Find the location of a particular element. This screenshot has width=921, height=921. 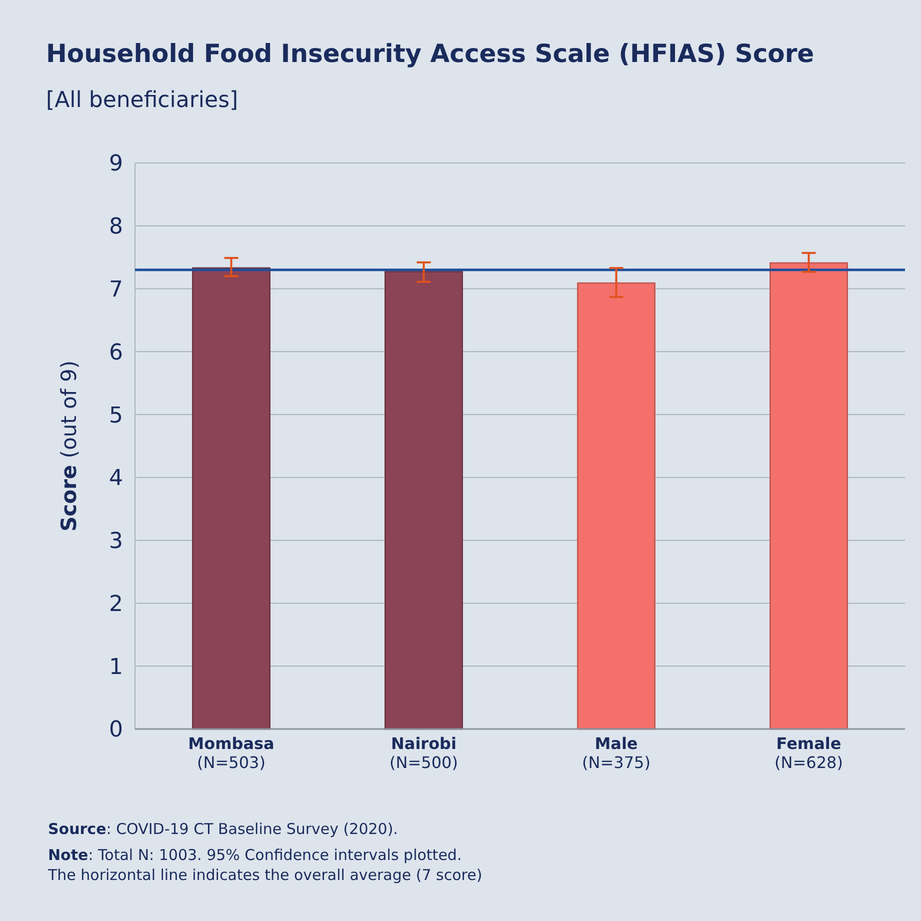

chart-title: Household Food Insecurity Access Scale (HFIAS) Score is located at coordinates (430, 53).